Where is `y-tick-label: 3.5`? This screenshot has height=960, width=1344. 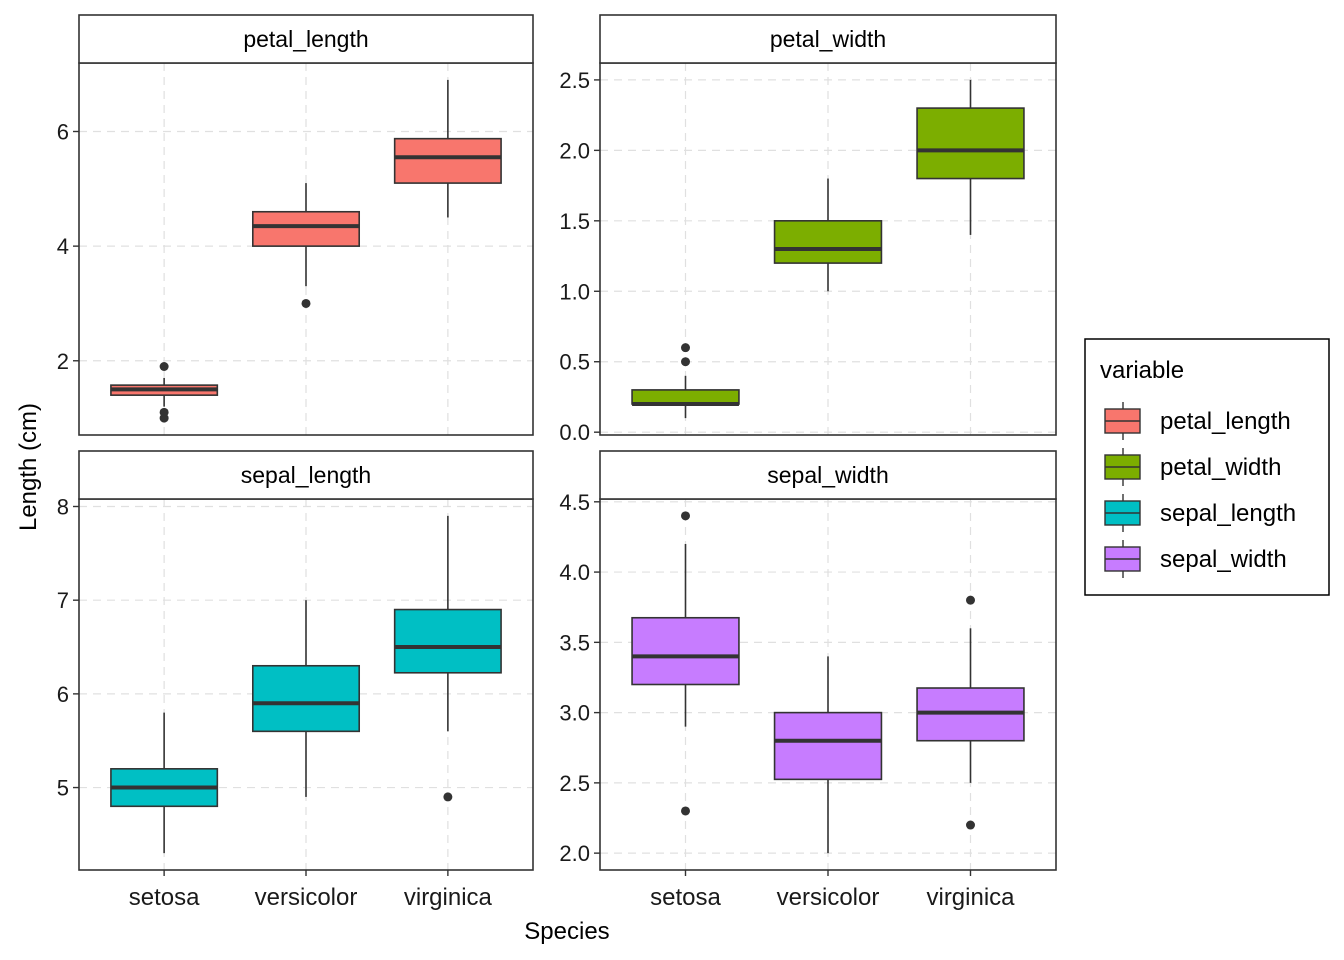
y-tick-label: 3.5 is located at coordinates (574, 642).